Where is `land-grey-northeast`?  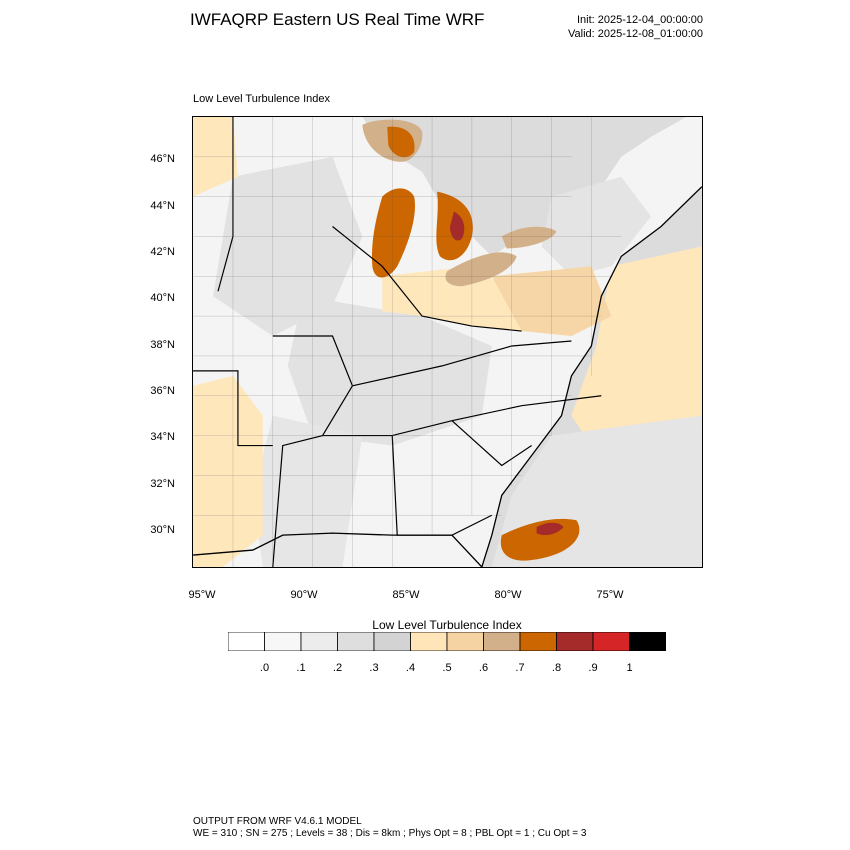
land-grey-northeast is located at coordinates (596, 226).